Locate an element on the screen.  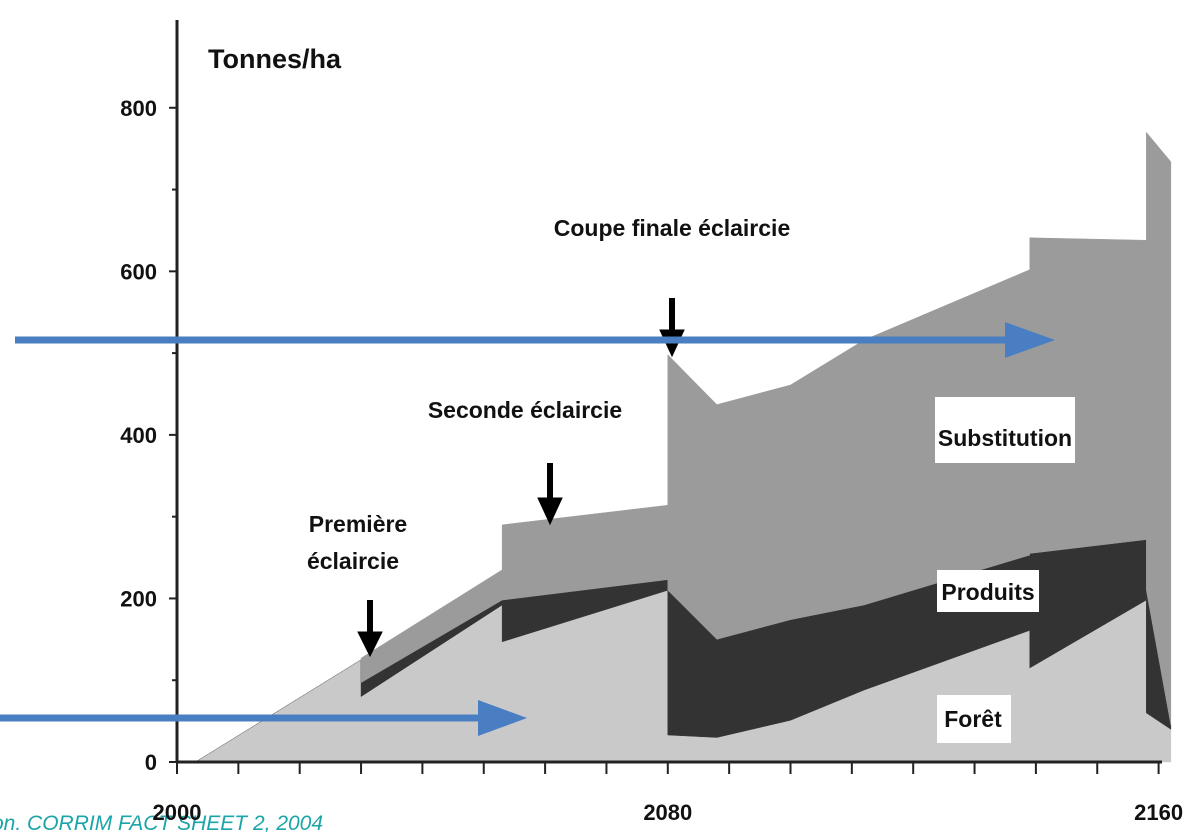
series-label: Forêt is located at coordinates (973, 719).